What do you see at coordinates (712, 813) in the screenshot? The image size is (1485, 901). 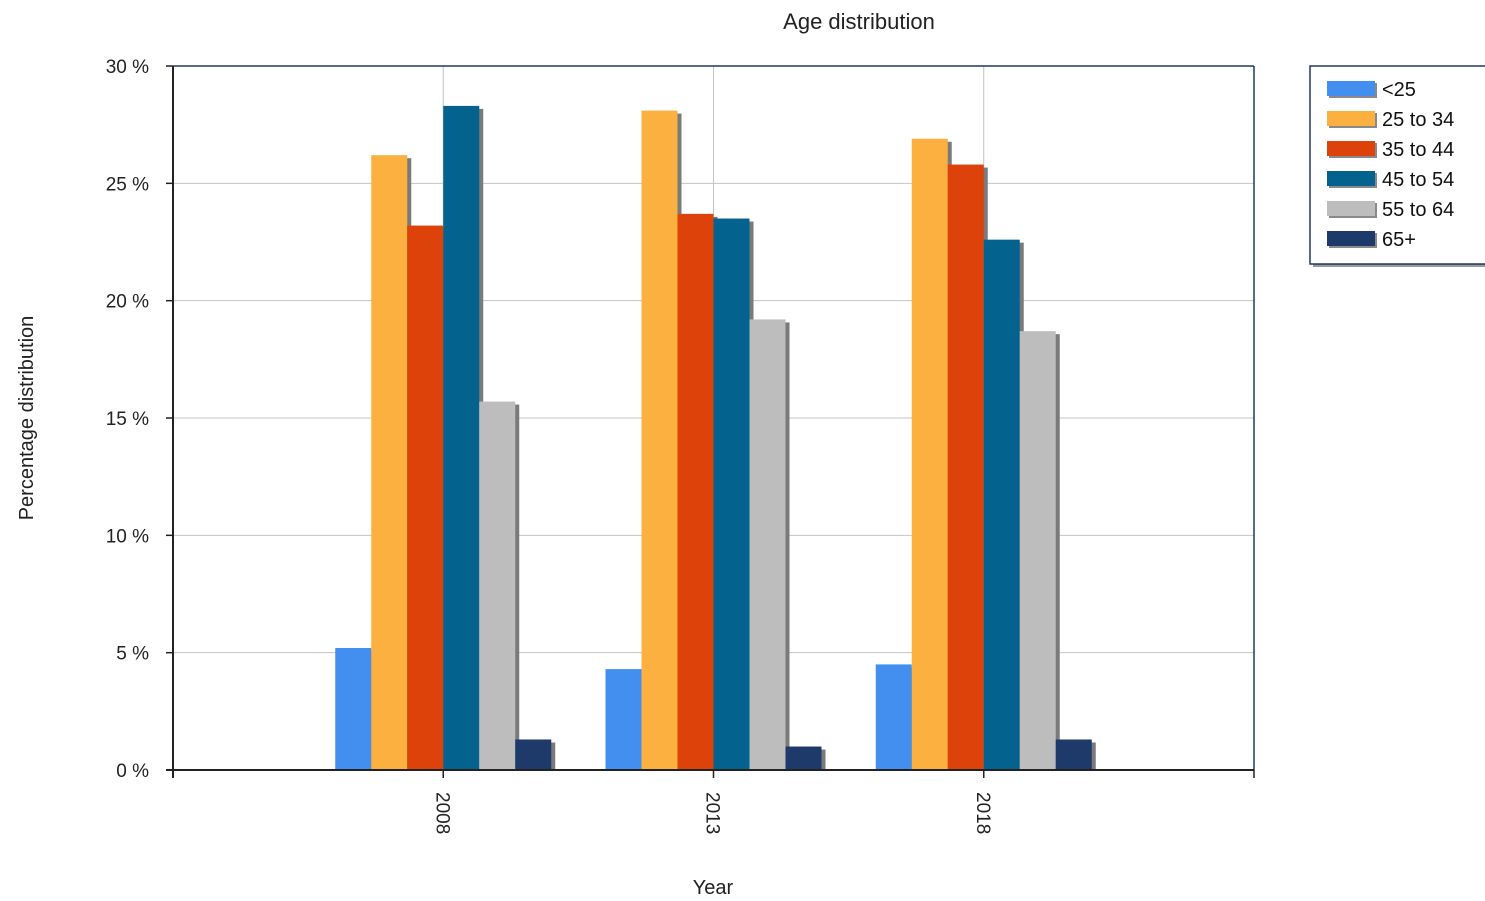 I see `x-tick-label: 2013` at bounding box center [712, 813].